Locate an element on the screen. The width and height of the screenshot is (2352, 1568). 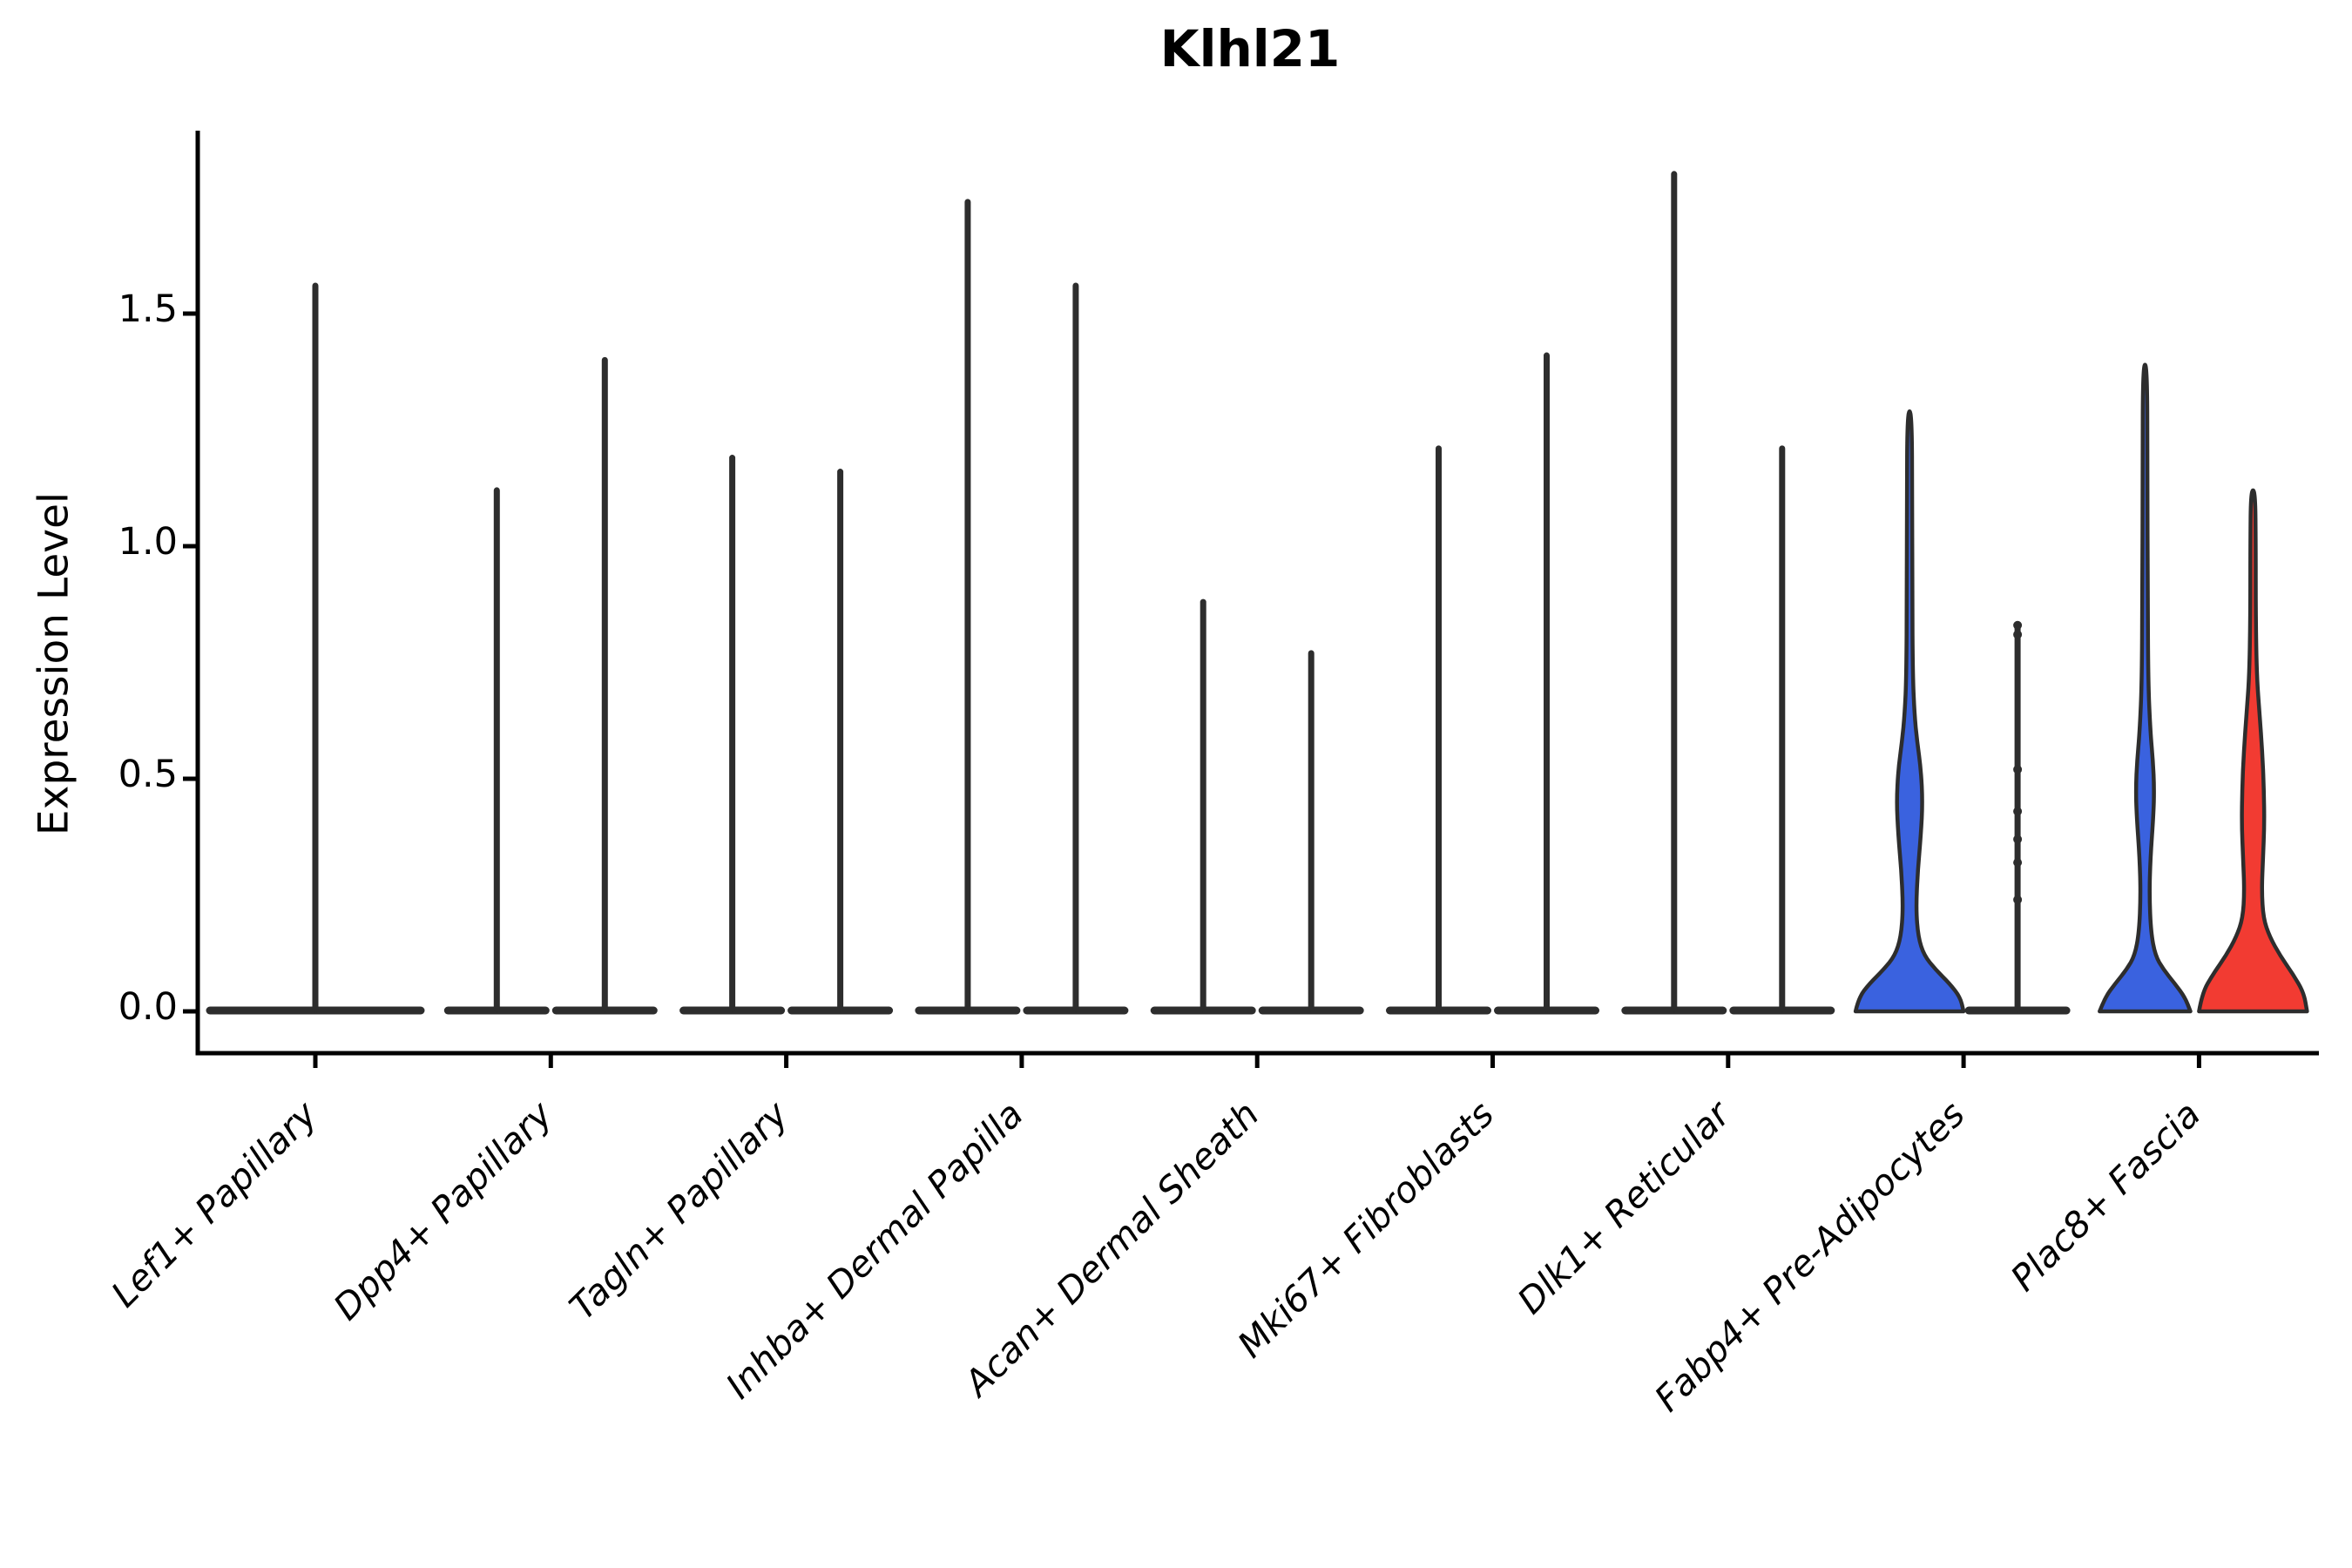
y-tick-label: 1.5 is located at coordinates (148, 309).